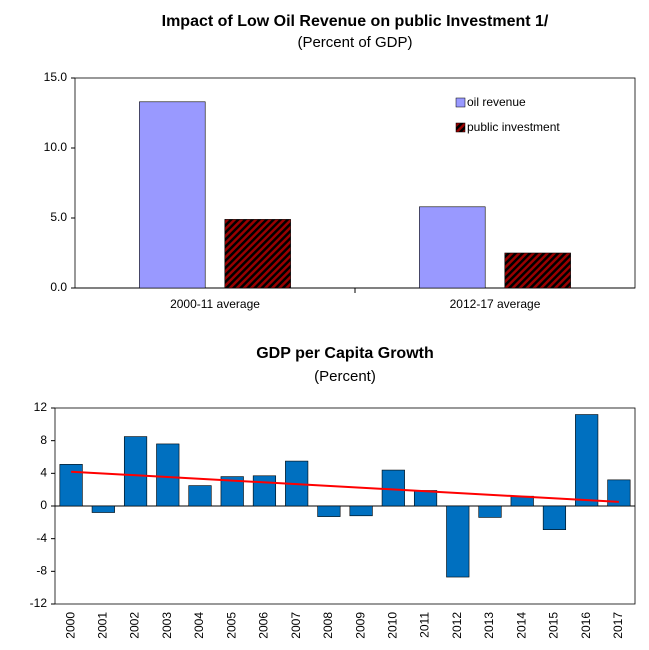 Image resolution: width=649 pixels, height=650 pixels. Describe the element at coordinates (56, 77) in the screenshot. I see `y-tick-label: 15.0` at that location.